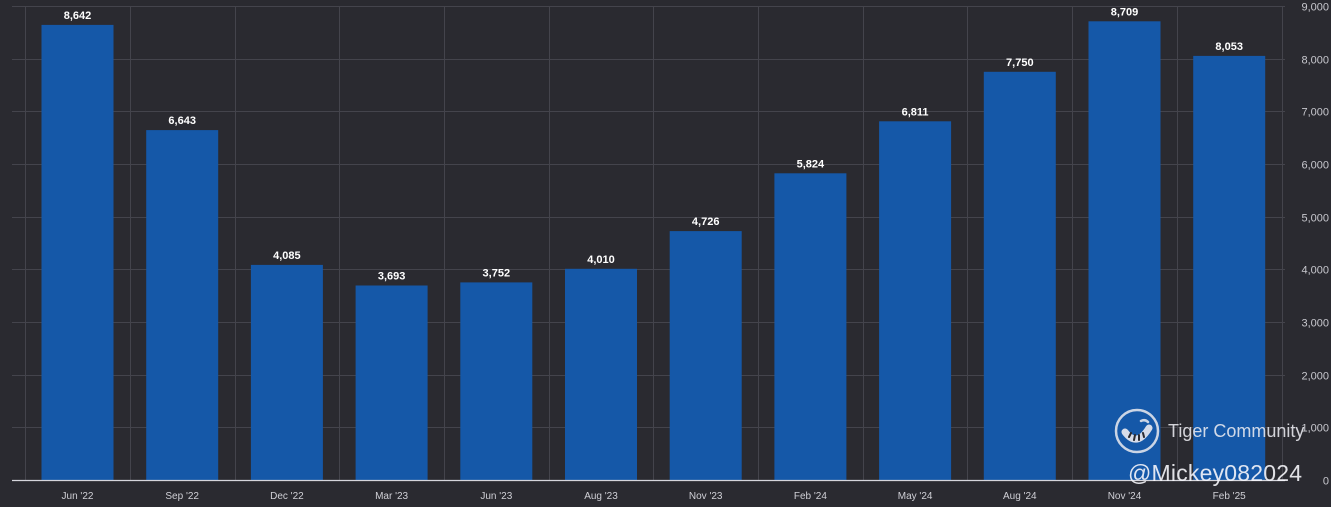 The width and height of the screenshot is (1331, 507). I want to click on data-label: 4,085, so click(287, 256).